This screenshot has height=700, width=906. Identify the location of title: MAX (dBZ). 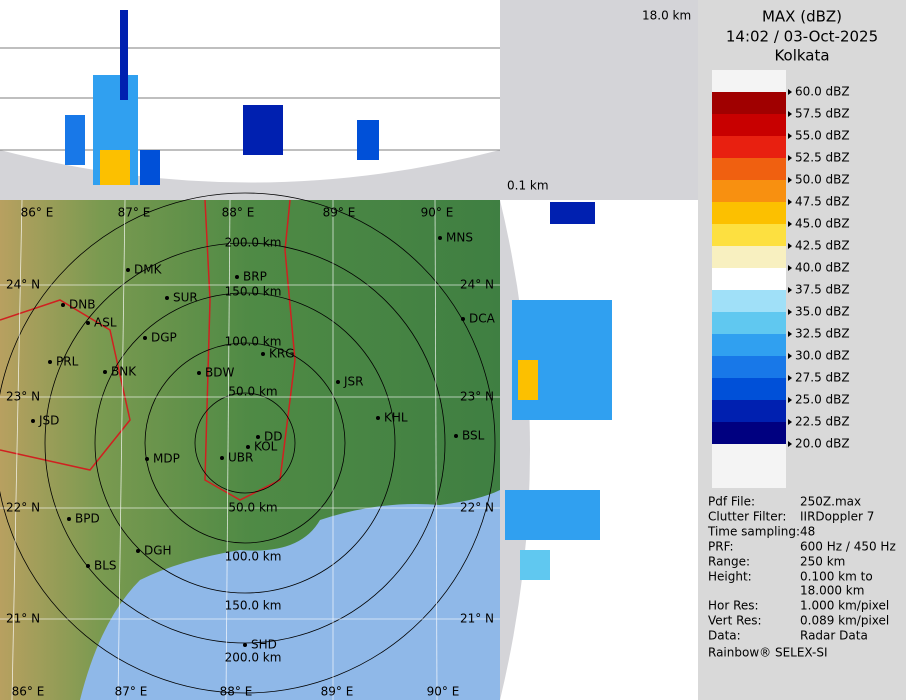
(802, 17).